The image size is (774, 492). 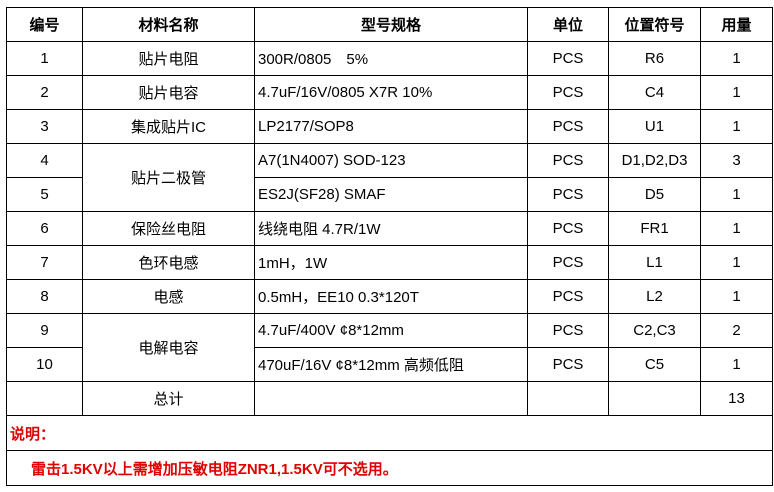 I want to click on cell-ref: L1, so click(x=654, y=262).